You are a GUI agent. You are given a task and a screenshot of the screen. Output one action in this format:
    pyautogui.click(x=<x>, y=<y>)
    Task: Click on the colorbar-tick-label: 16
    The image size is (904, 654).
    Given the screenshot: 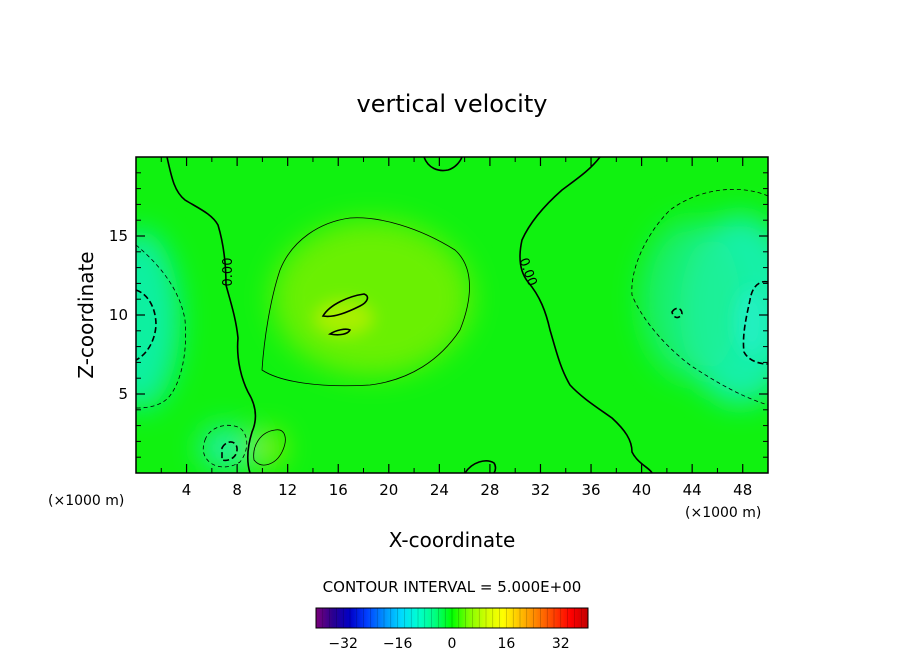 What is the action you would take?
    pyautogui.click(x=506, y=644)
    